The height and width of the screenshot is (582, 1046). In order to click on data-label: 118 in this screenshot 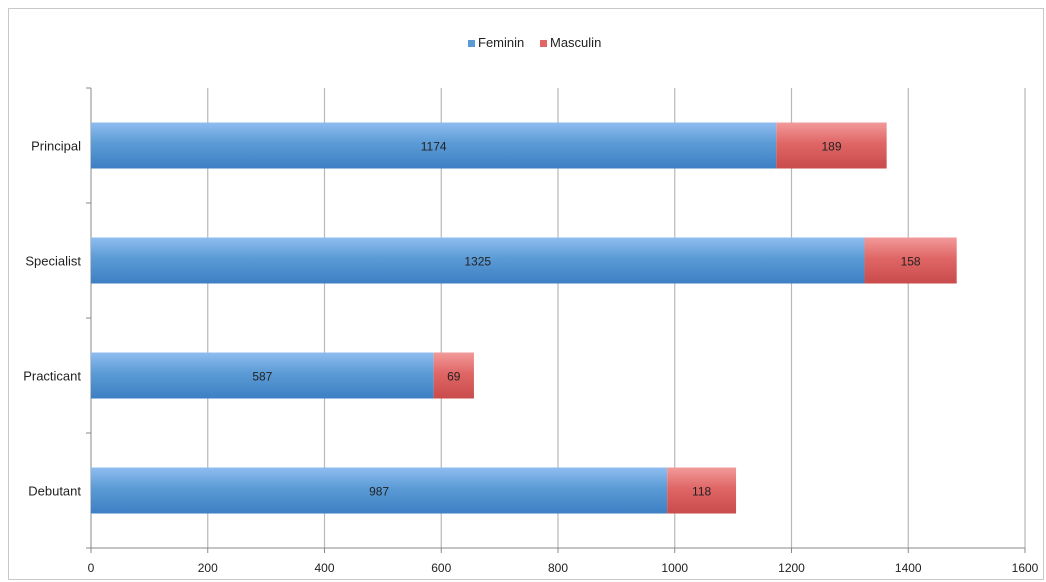, I will do `click(701, 492)`.